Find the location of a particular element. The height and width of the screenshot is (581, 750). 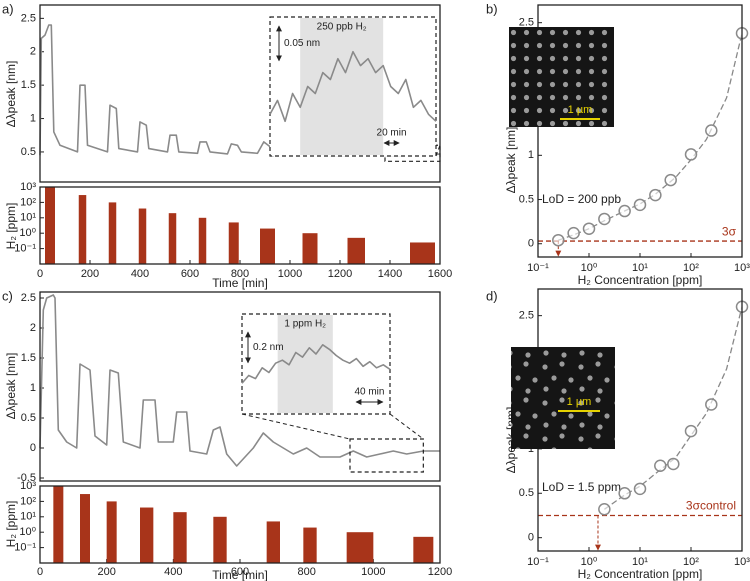

zoom-region is located at coordinates (386, 455).